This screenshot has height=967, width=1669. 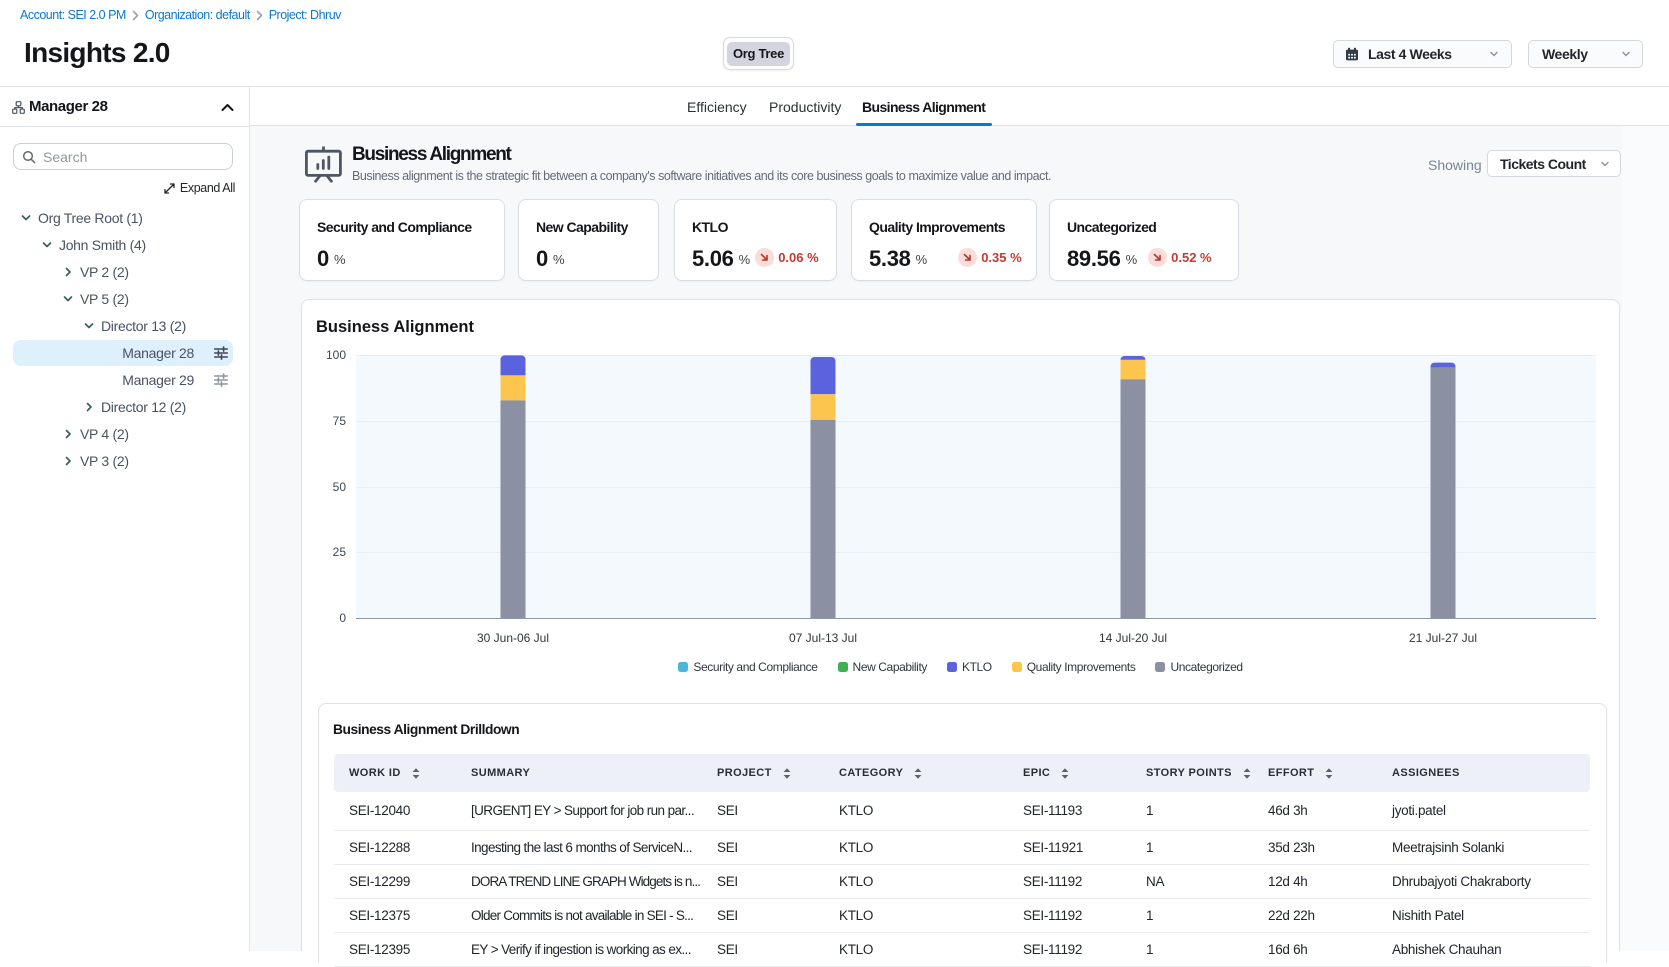 What do you see at coordinates (340, 421) in the screenshot?
I see `svg-text: 75` at bounding box center [340, 421].